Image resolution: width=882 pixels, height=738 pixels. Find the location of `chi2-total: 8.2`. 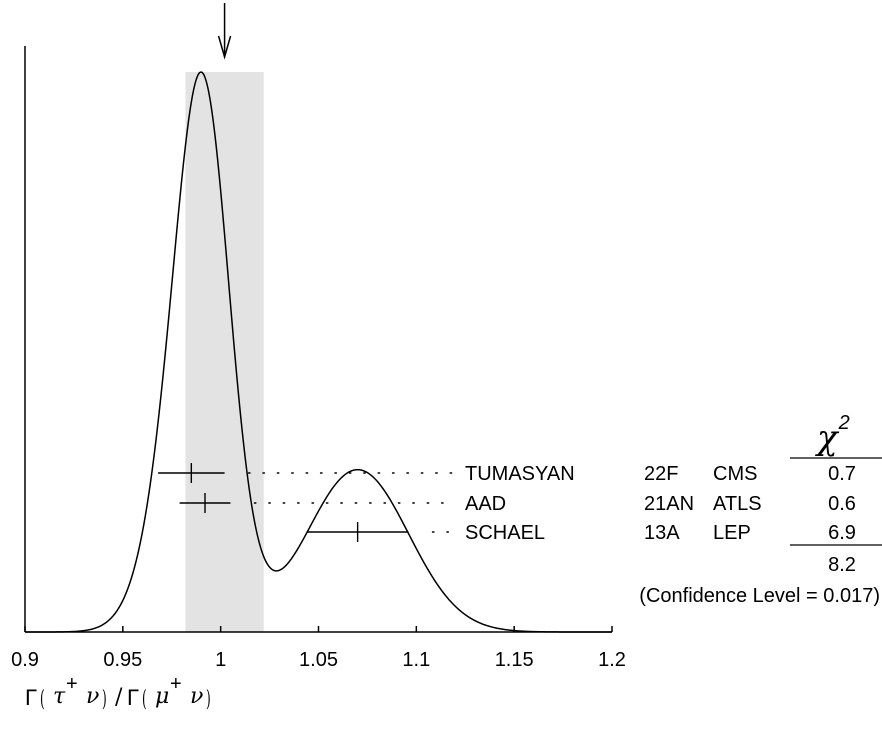

chi2-total: 8.2 is located at coordinates (842, 565).